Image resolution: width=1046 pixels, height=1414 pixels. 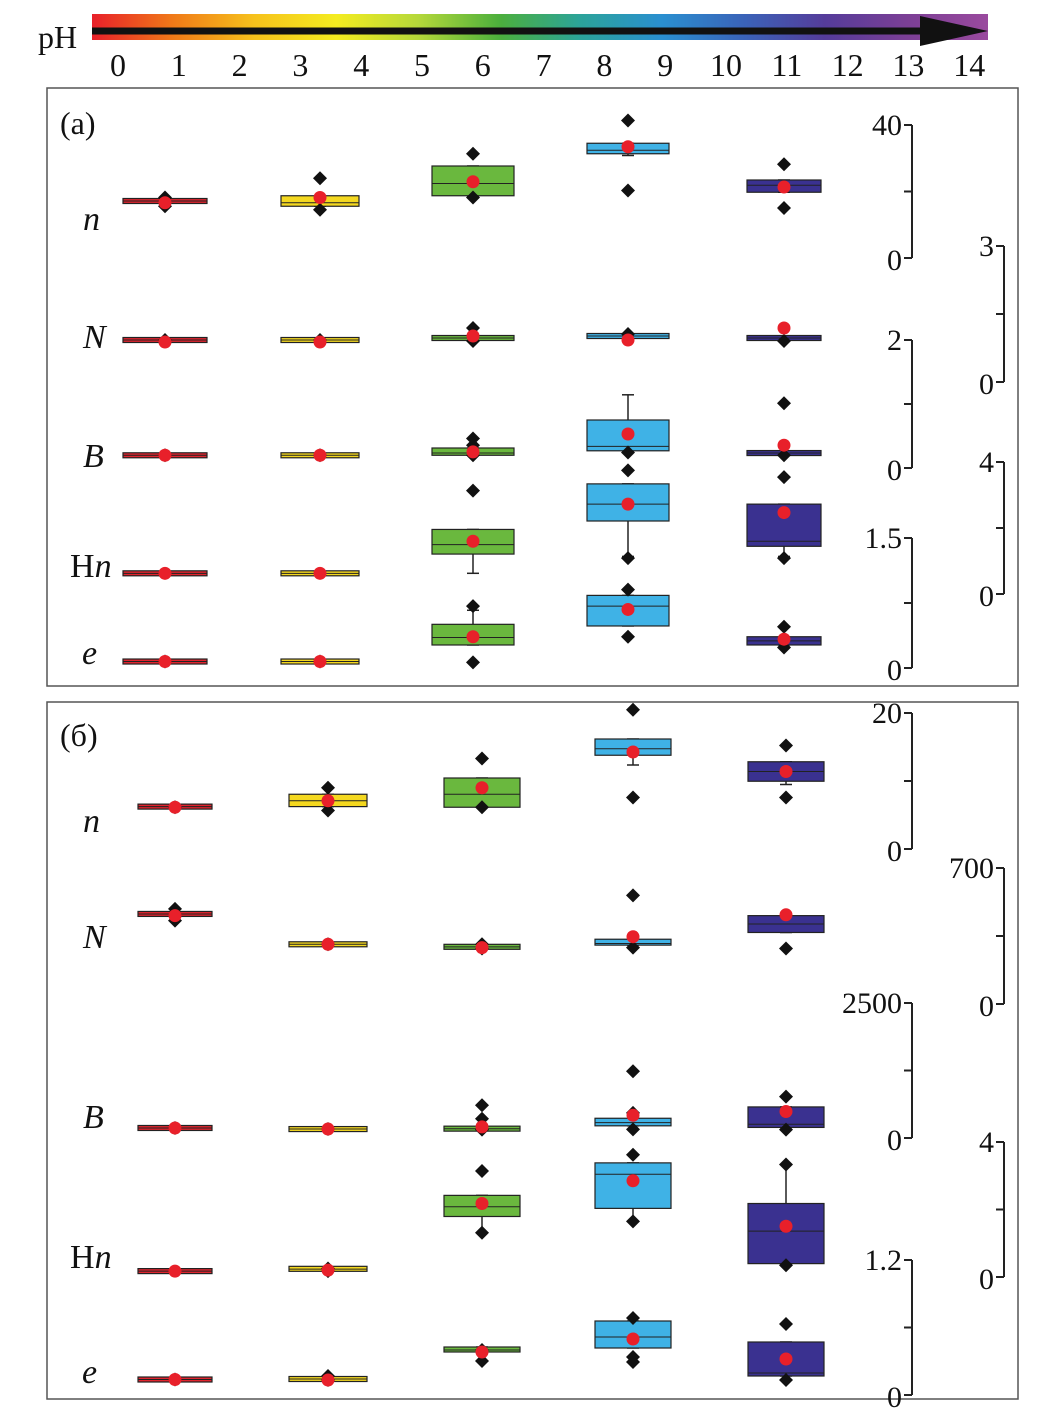 I want to click on row-B: B, so click(x=454, y=1100).